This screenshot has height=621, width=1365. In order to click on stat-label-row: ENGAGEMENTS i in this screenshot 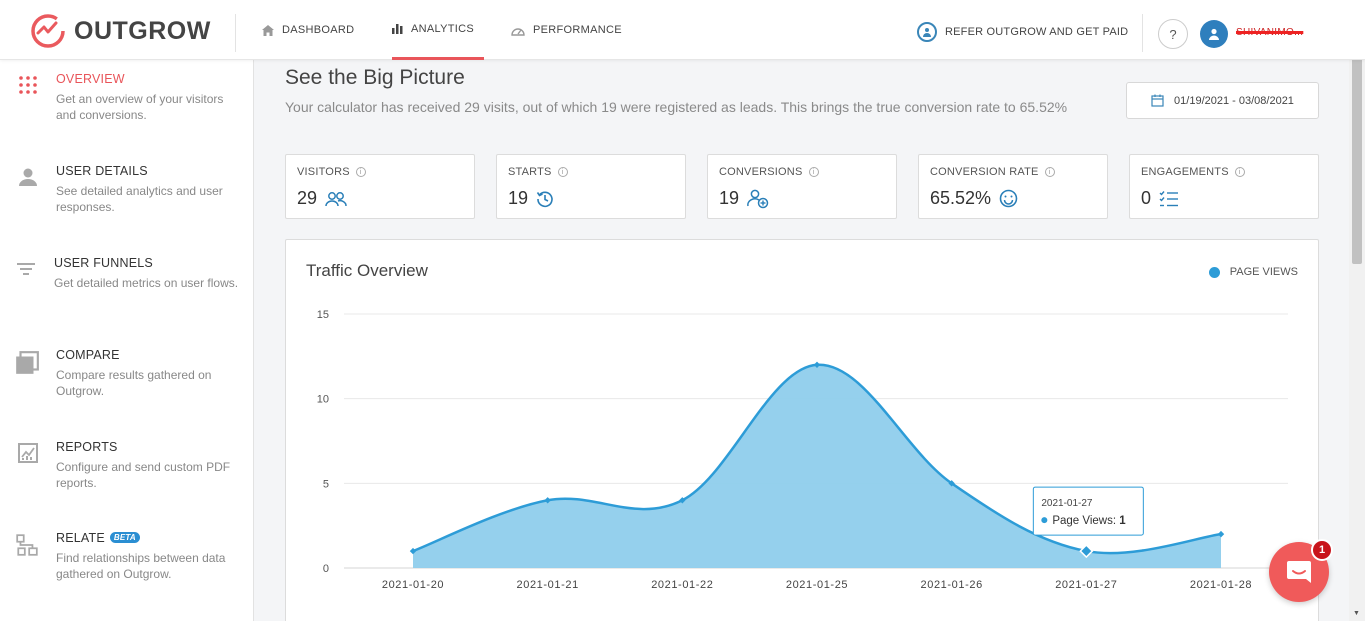, I will do `click(1193, 172)`.